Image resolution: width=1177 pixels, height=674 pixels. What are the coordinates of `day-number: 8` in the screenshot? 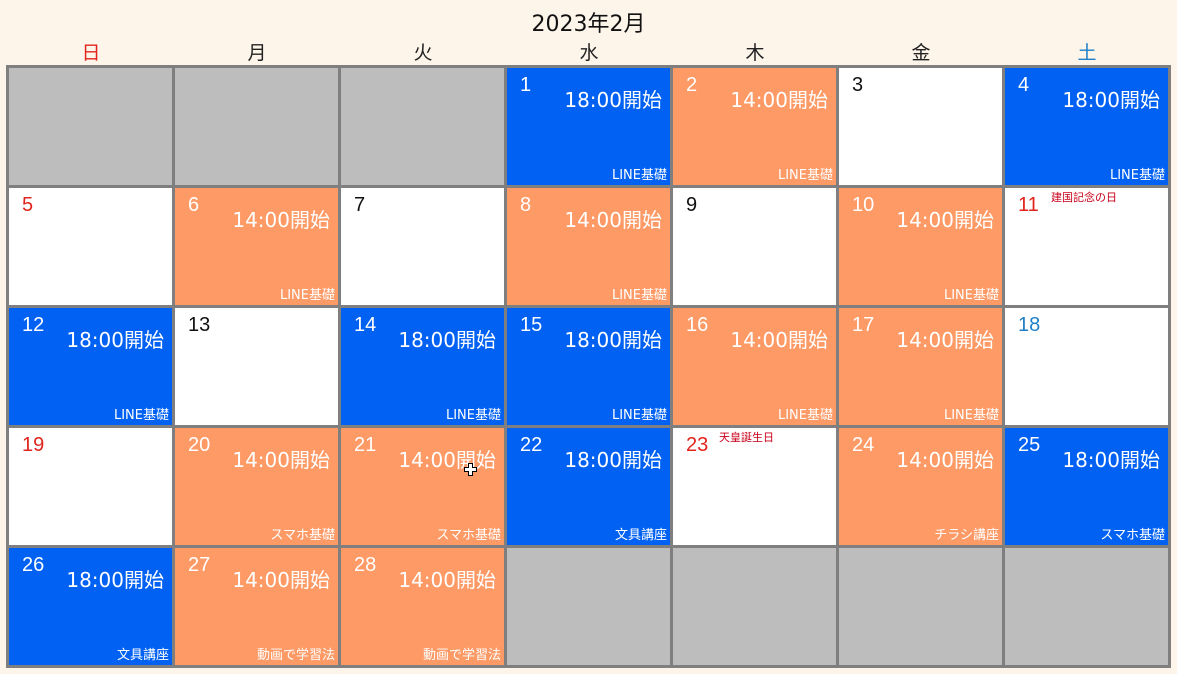 It's located at (526, 205).